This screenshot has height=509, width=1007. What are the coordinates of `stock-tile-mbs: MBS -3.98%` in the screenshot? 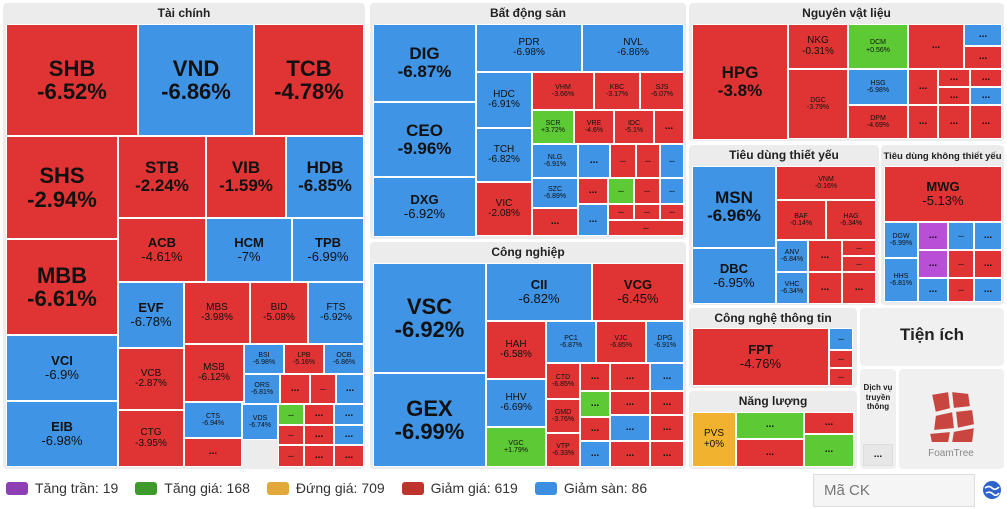 It's located at (217, 313).